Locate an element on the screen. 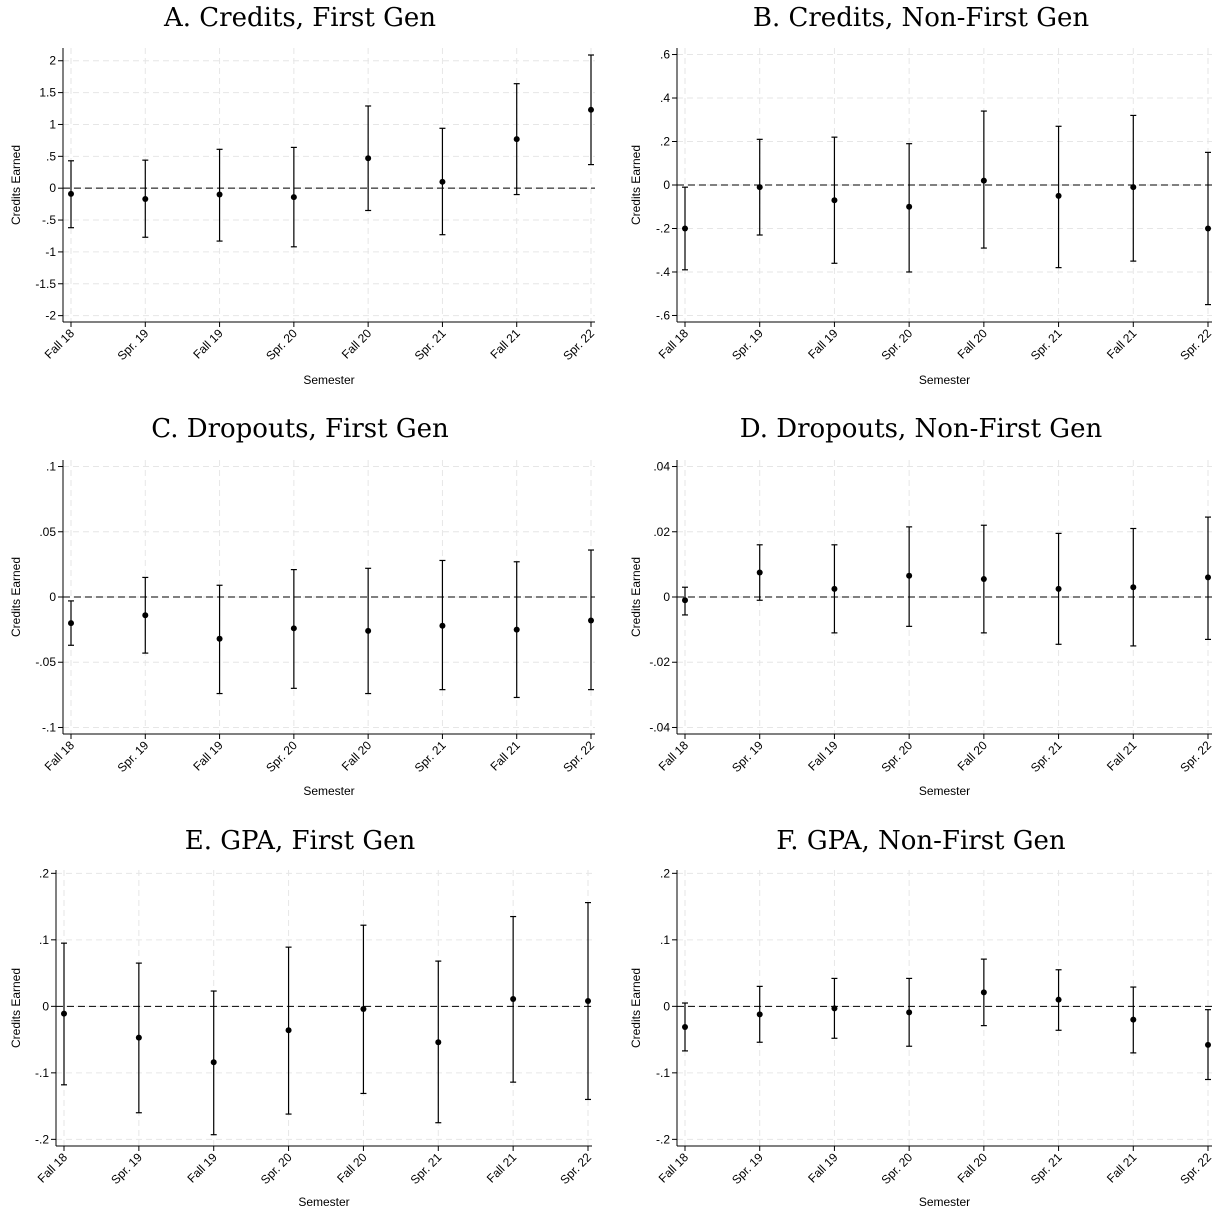 The image size is (1225, 1217). y-tick-label: .6 is located at coordinates (665, 55).